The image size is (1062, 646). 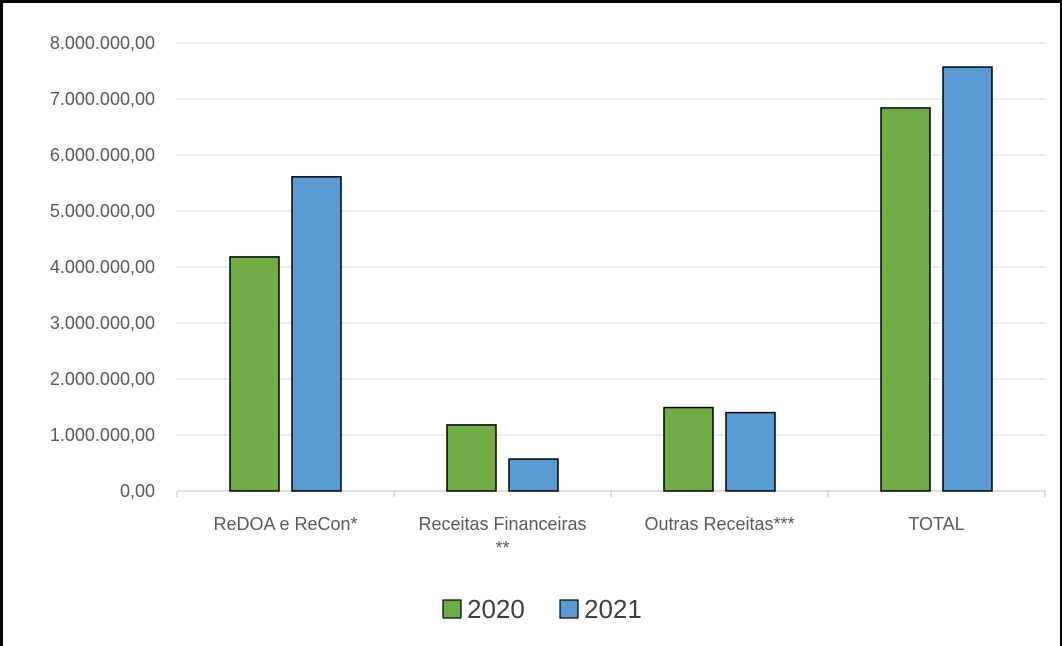 What do you see at coordinates (542, 609) in the screenshot?
I see `legend: 2020 2021` at bounding box center [542, 609].